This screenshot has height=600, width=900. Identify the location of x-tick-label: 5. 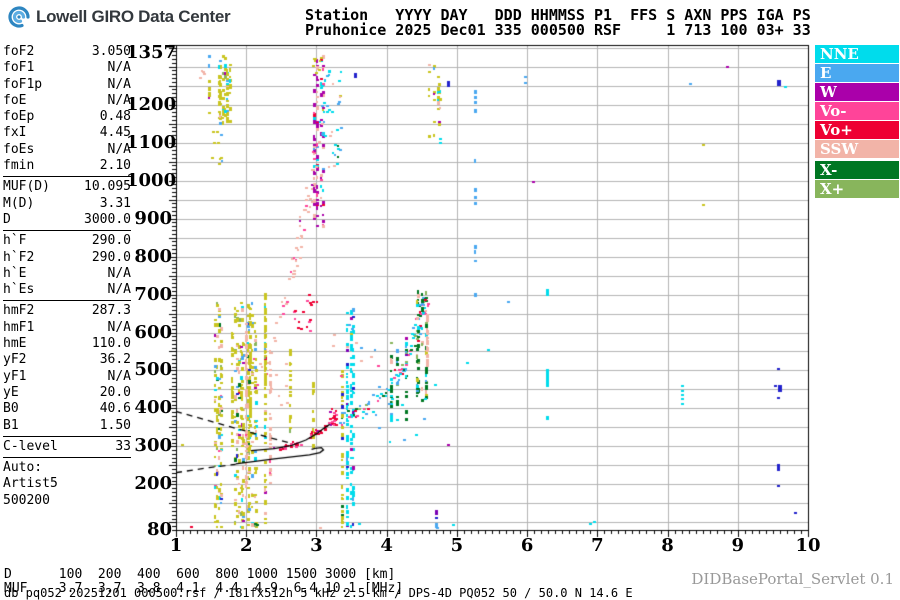
(457, 545).